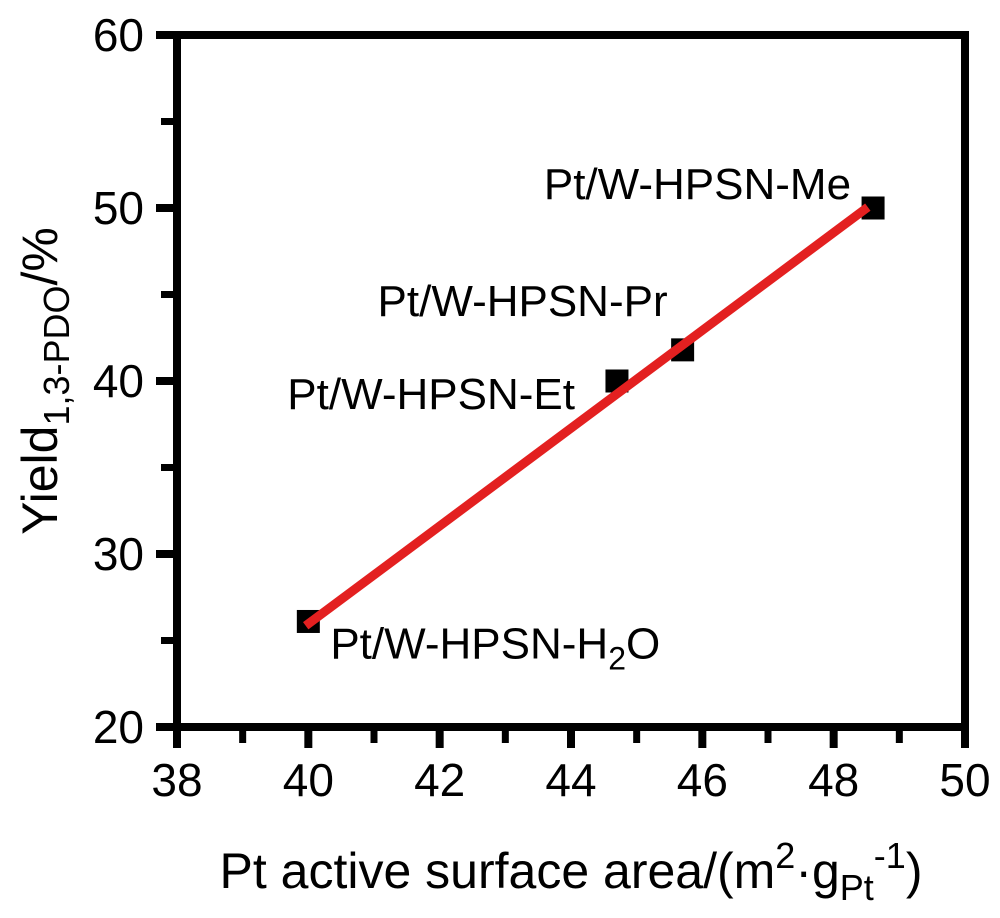 This screenshot has width=1000, height=918. I want to click on y-tick-label-50: 50, so click(118, 208).